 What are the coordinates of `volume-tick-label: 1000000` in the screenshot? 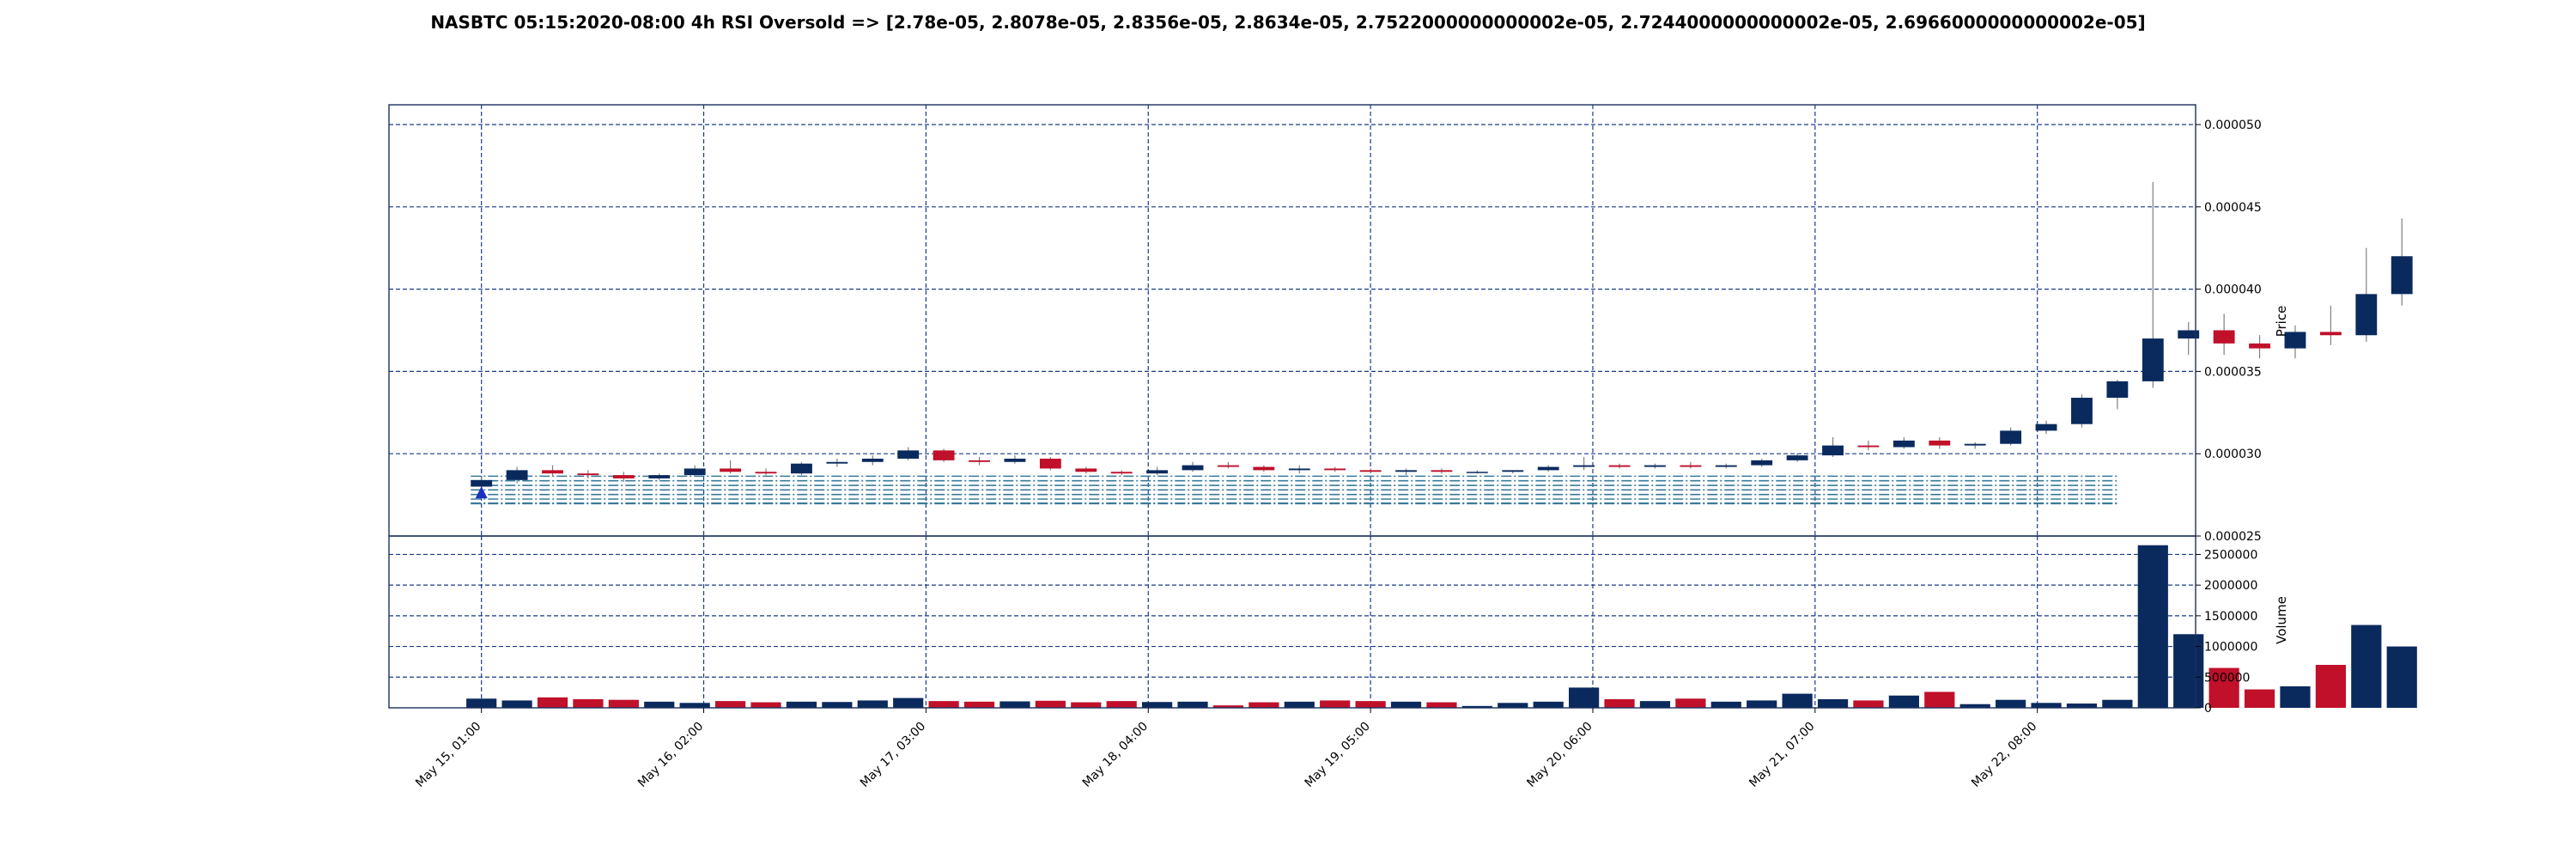 It's located at (2230, 648).